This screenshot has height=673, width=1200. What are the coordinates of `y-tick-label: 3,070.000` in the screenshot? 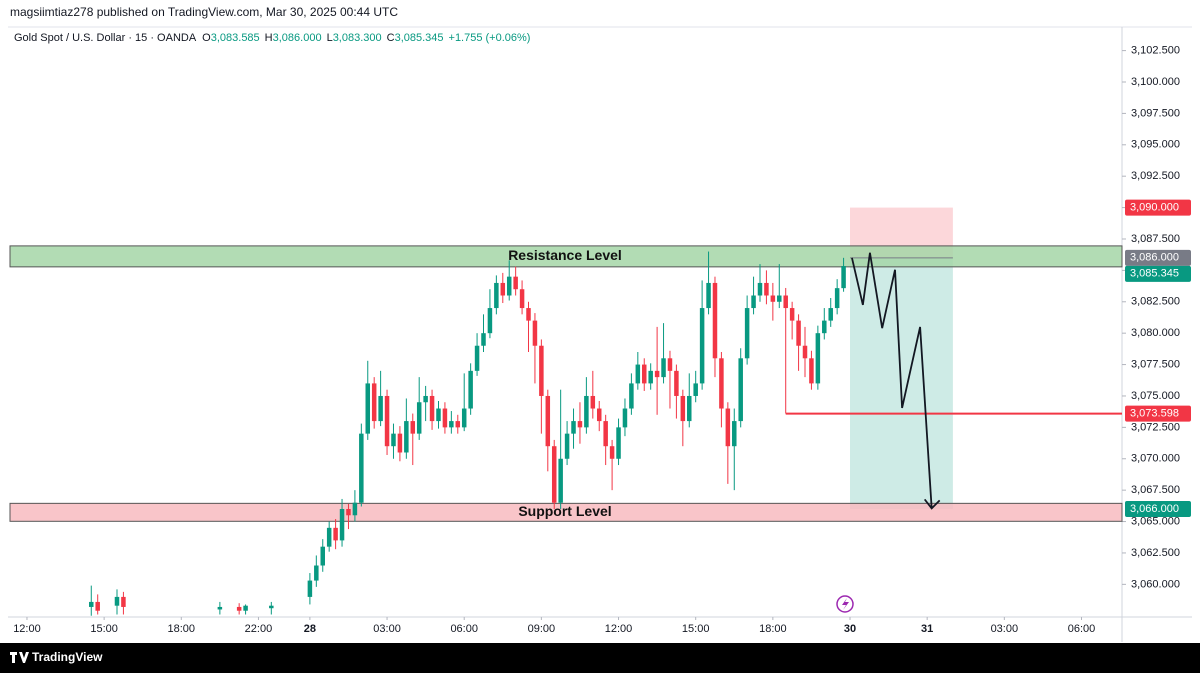 It's located at (1155, 459).